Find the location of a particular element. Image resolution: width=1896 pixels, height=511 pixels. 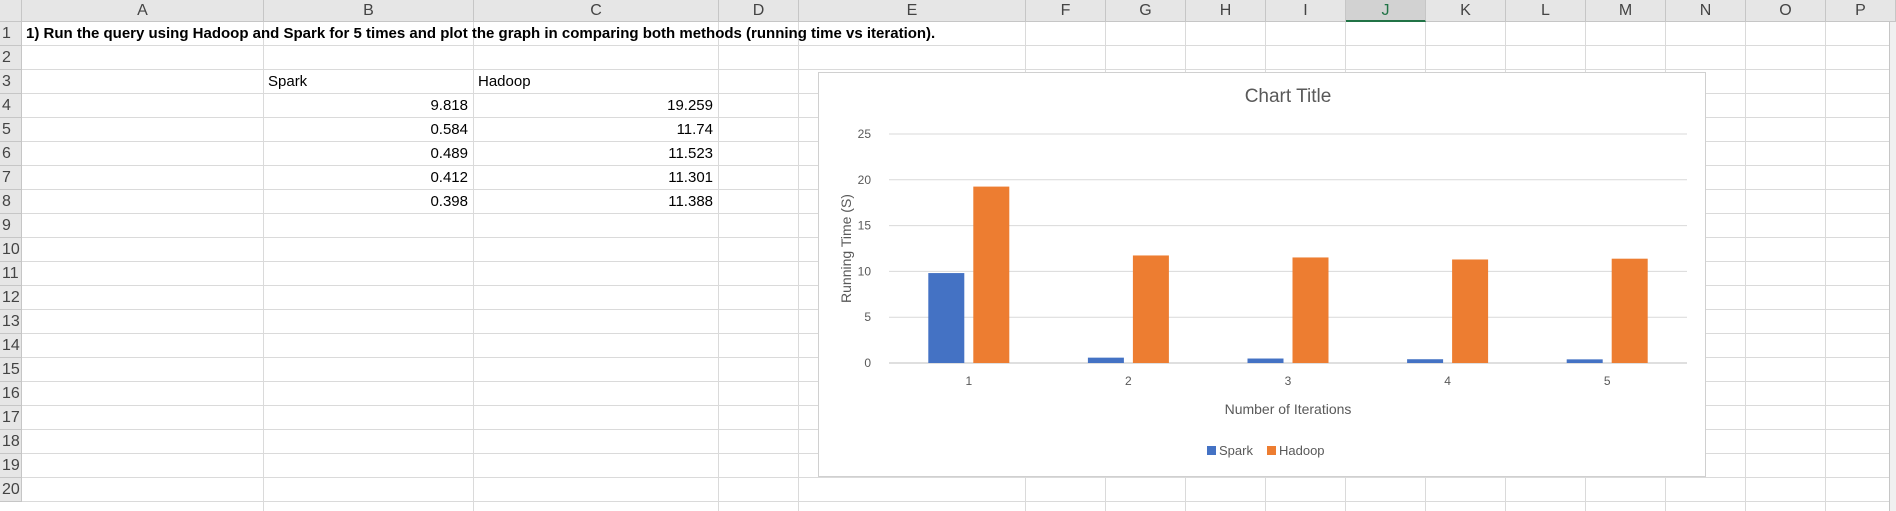

column-header-b: B is located at coordinates (369, 11).